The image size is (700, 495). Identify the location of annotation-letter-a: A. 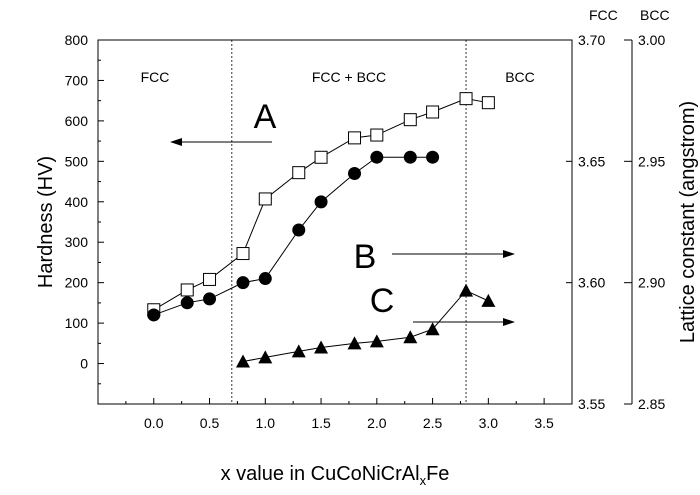
(265, 117).